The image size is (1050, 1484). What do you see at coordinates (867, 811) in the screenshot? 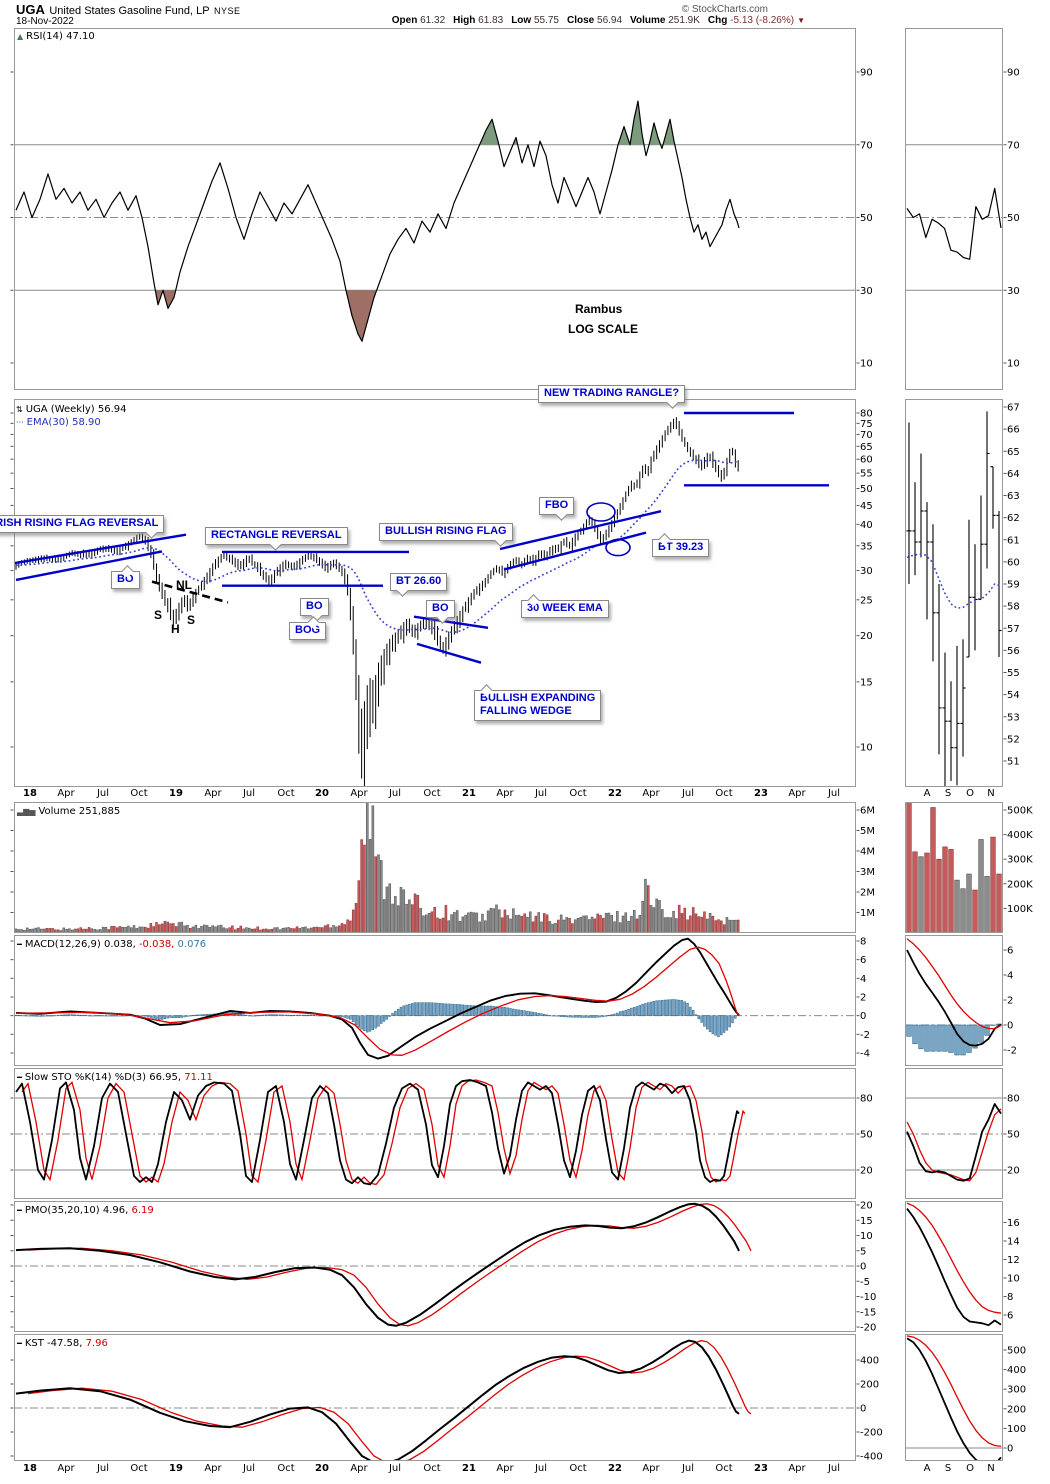
I see `svg-text: 6M` at bounding box center [867, 811].